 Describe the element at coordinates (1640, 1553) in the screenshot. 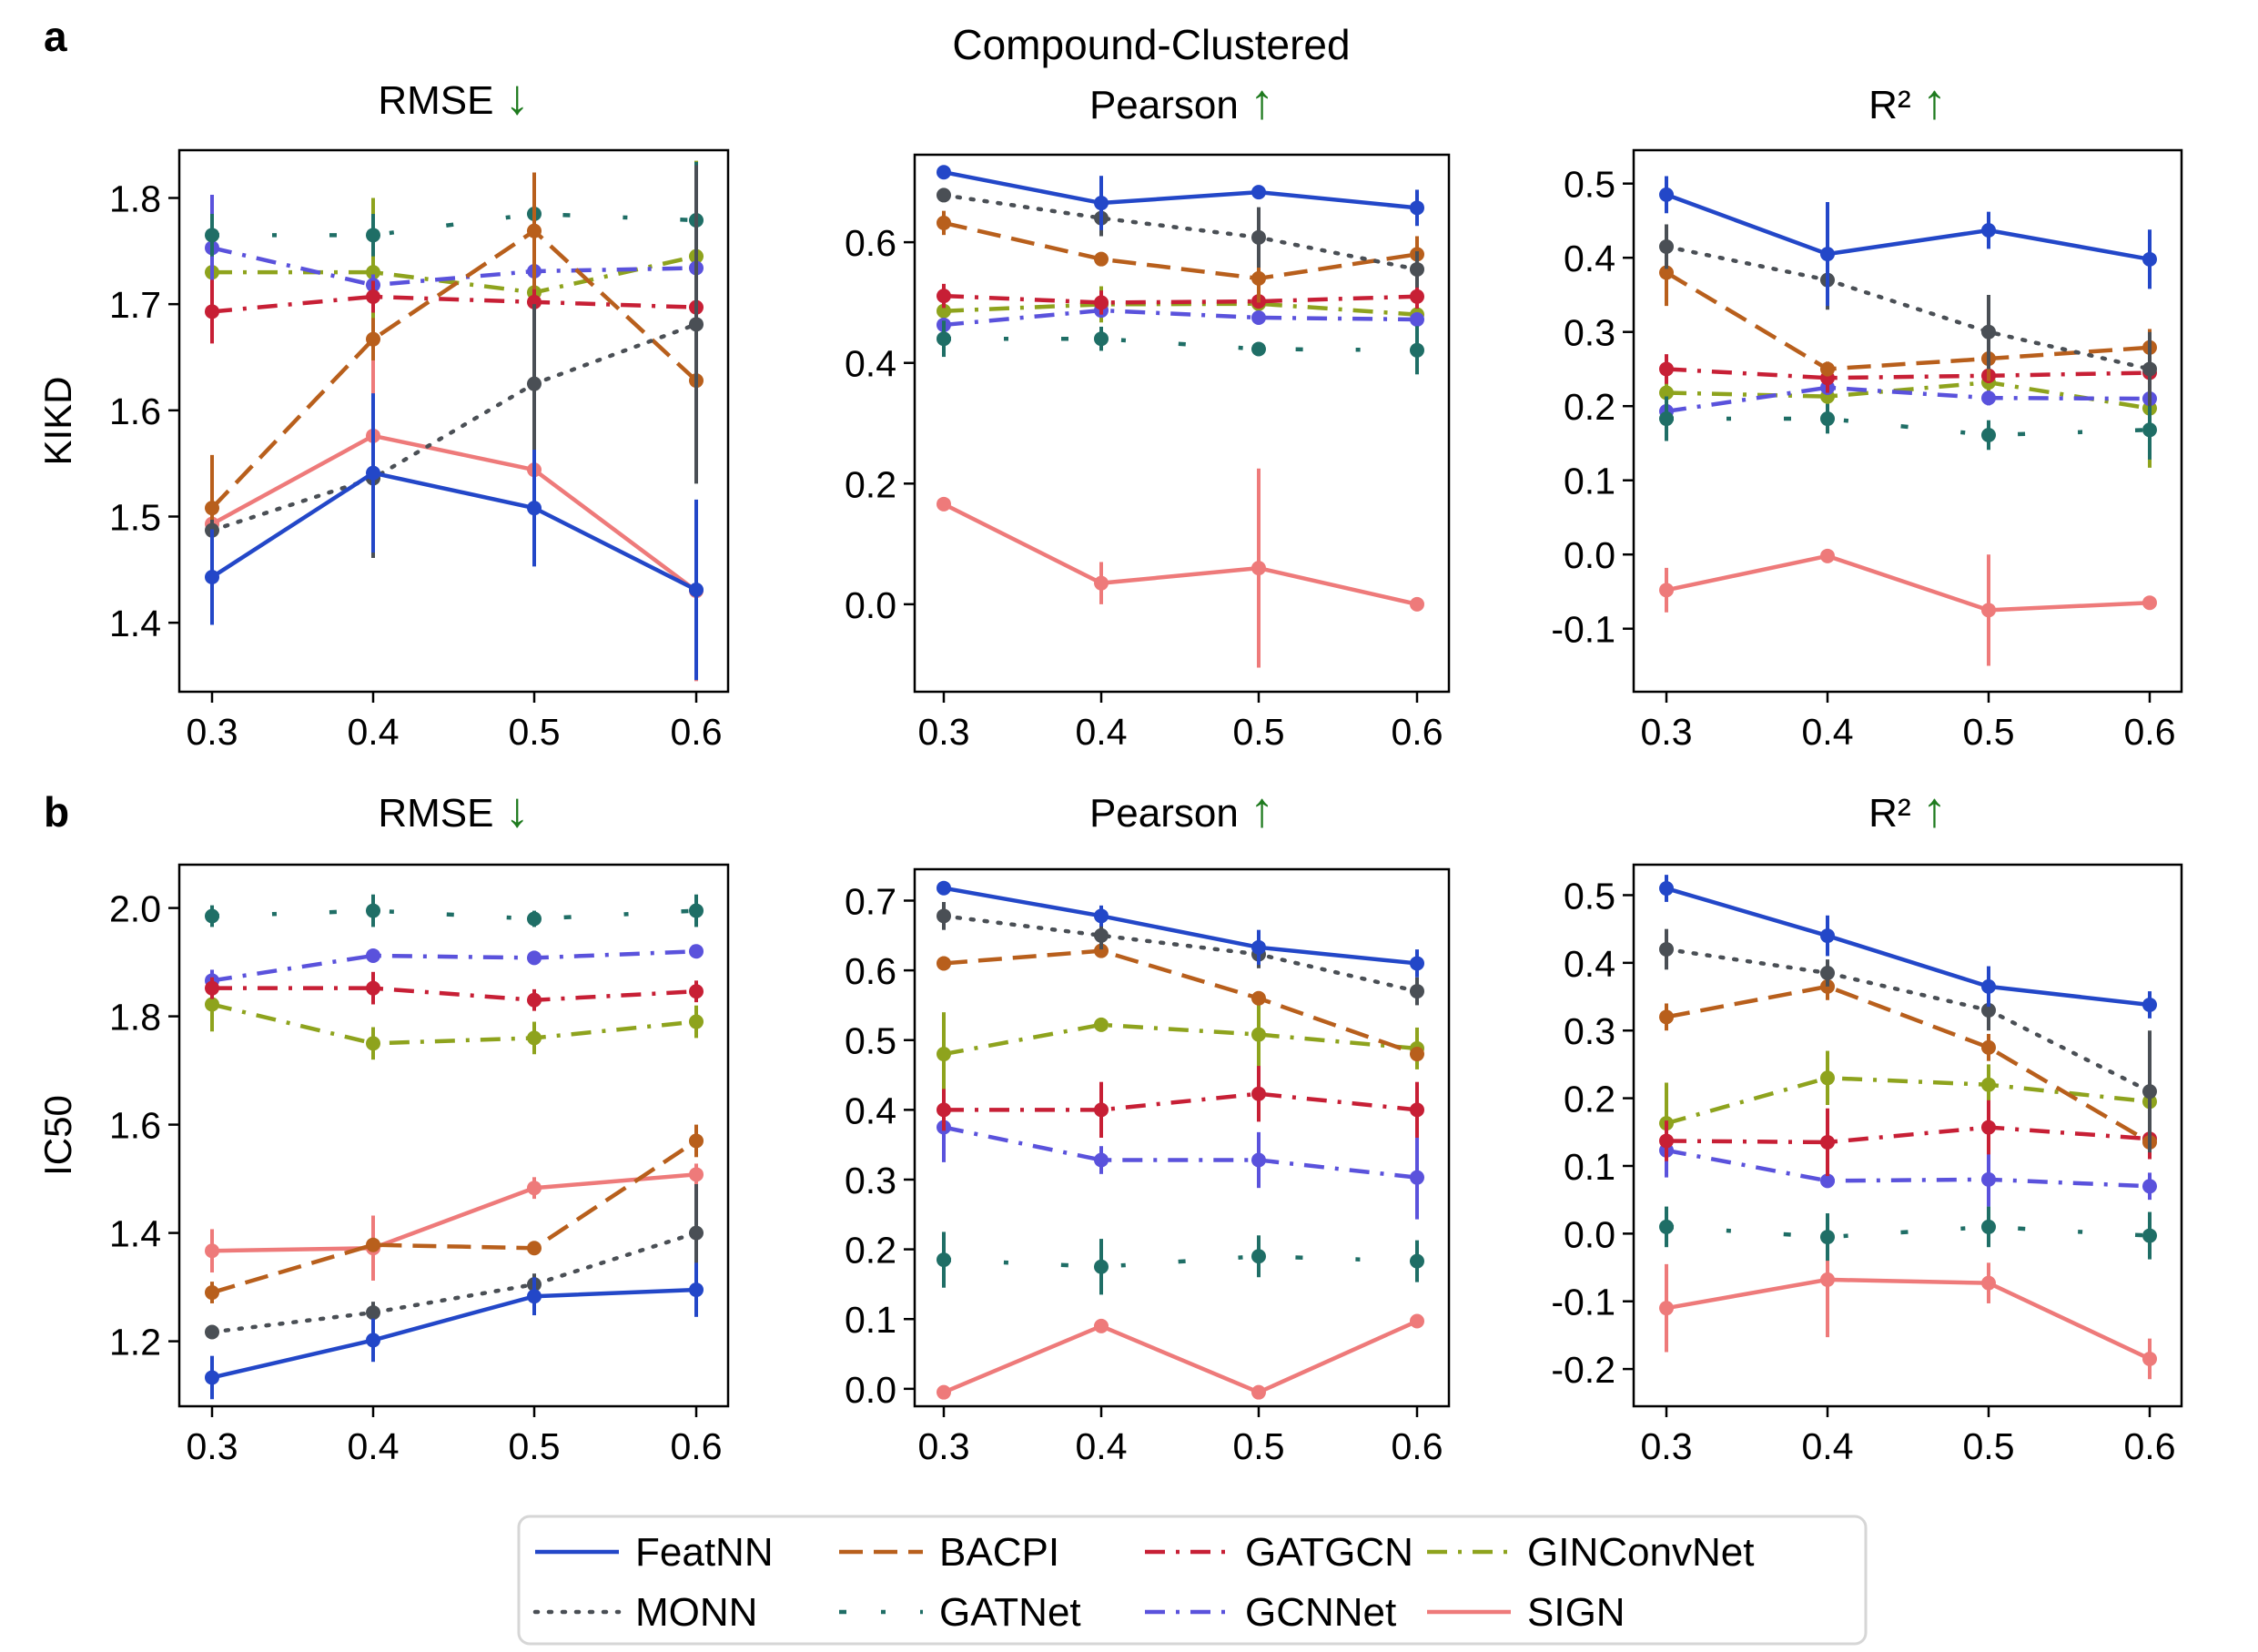

I see `legend-label: GINConvNet` at that location.